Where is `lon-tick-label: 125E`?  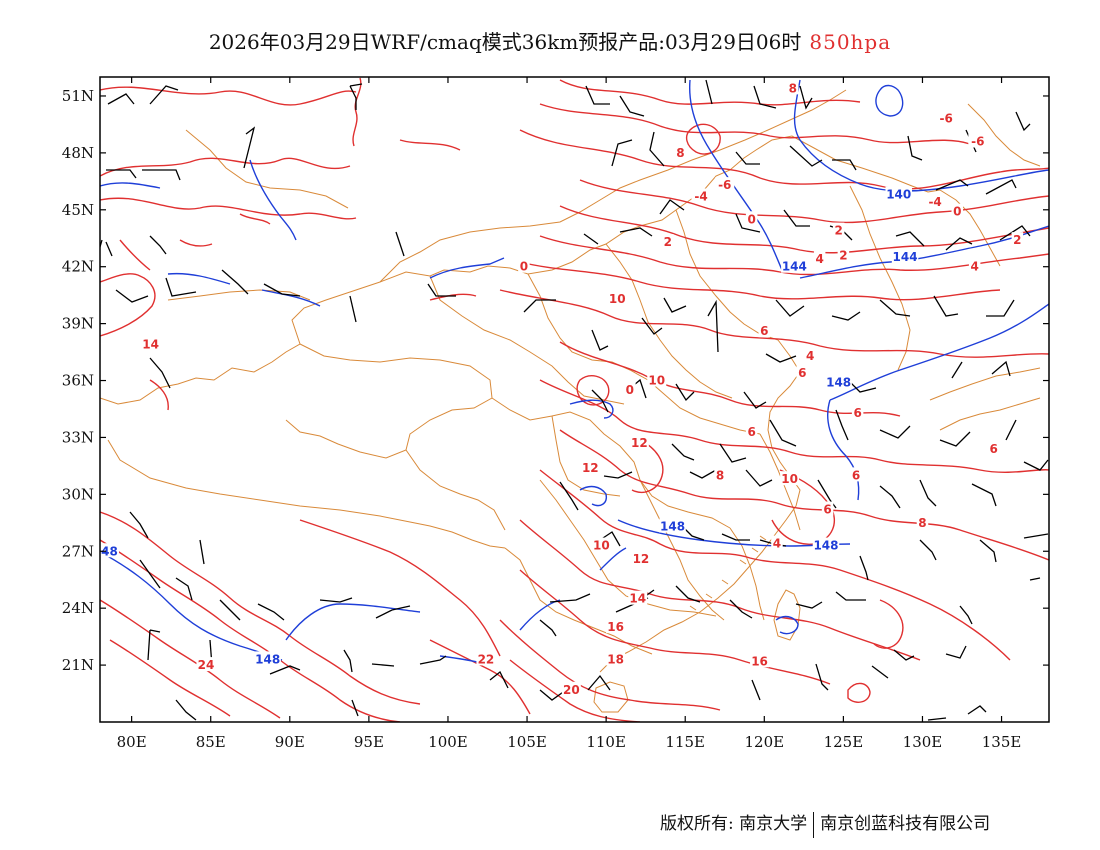 lon-tick-label: 125E is located at coordinates (844, 742).